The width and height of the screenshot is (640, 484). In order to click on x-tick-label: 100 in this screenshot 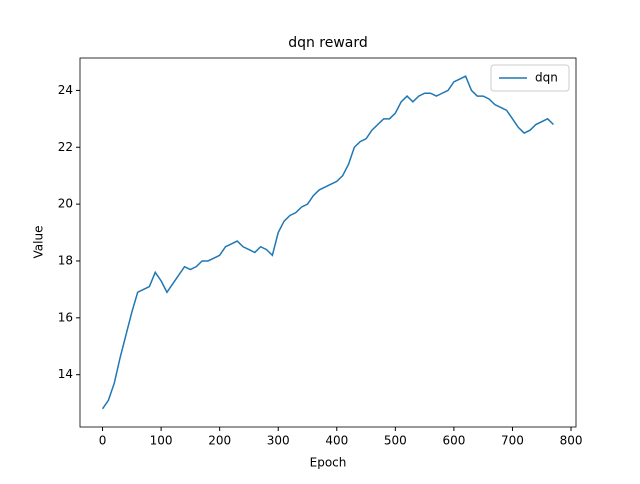, I will do `click(161, 441)`.